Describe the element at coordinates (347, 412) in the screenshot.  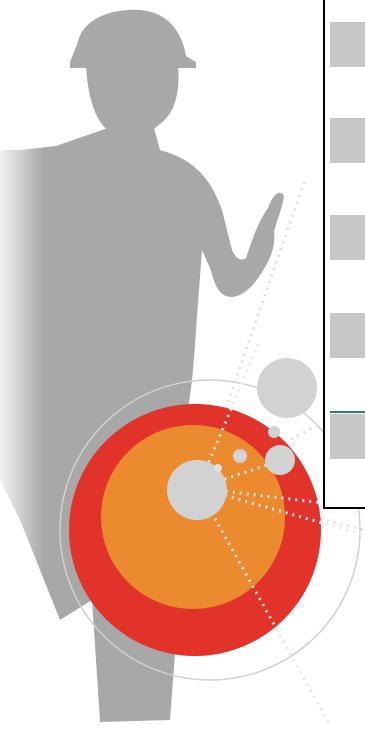
I see `panel-divider` at that location.